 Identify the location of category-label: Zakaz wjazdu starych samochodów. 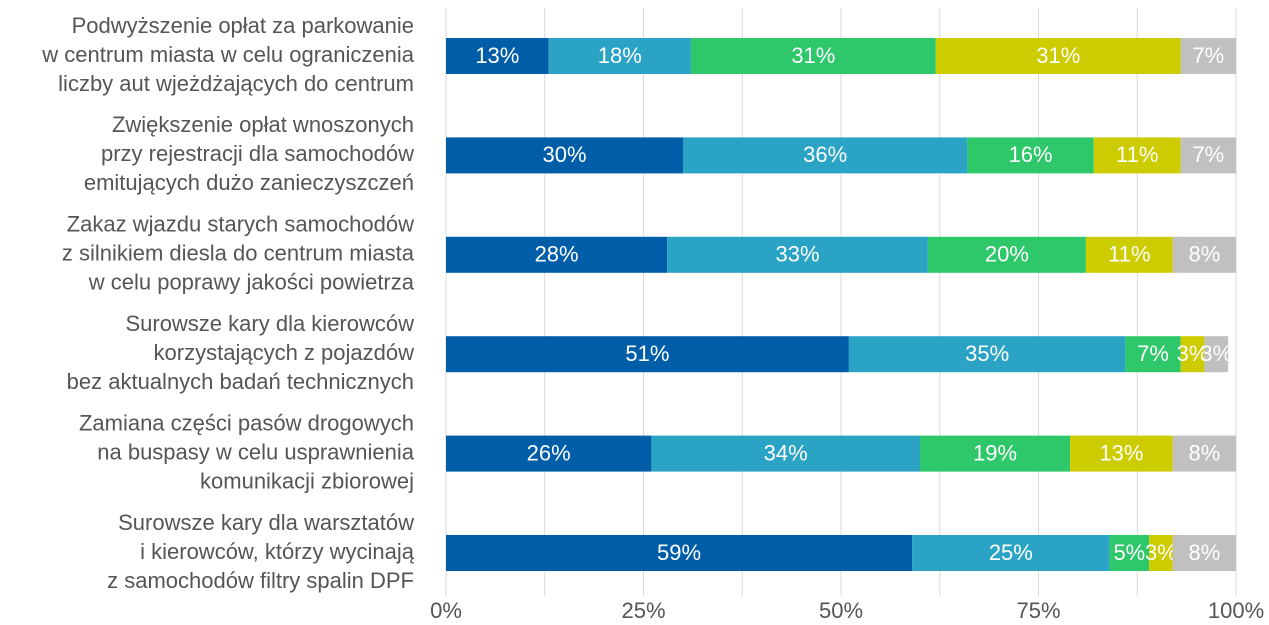
(240, 224).